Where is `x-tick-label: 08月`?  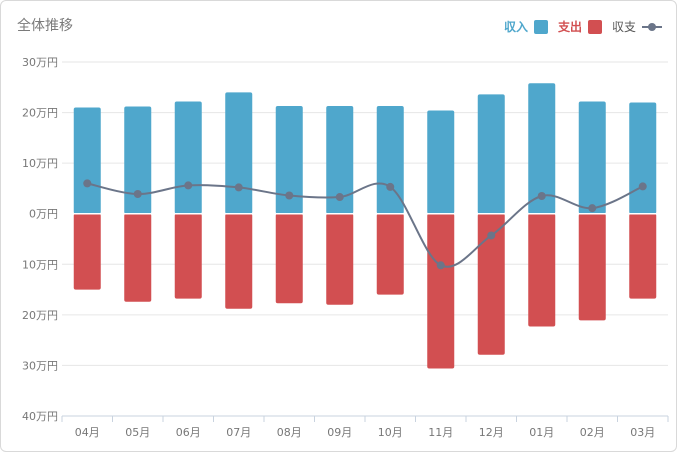 x-tick-label: 08月 is located at coordinates (289, 432).